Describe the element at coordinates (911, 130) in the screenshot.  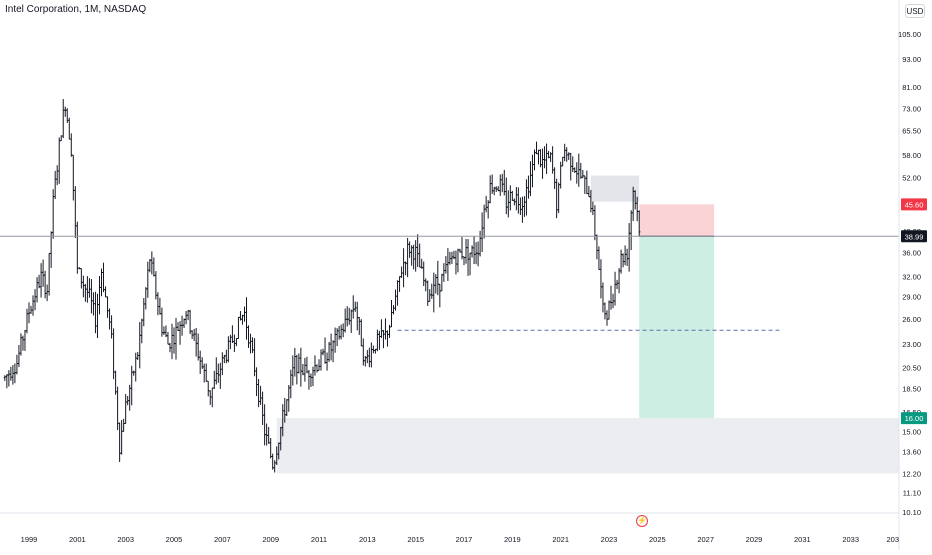
I see `price-tick-label: 65.50` at that location.